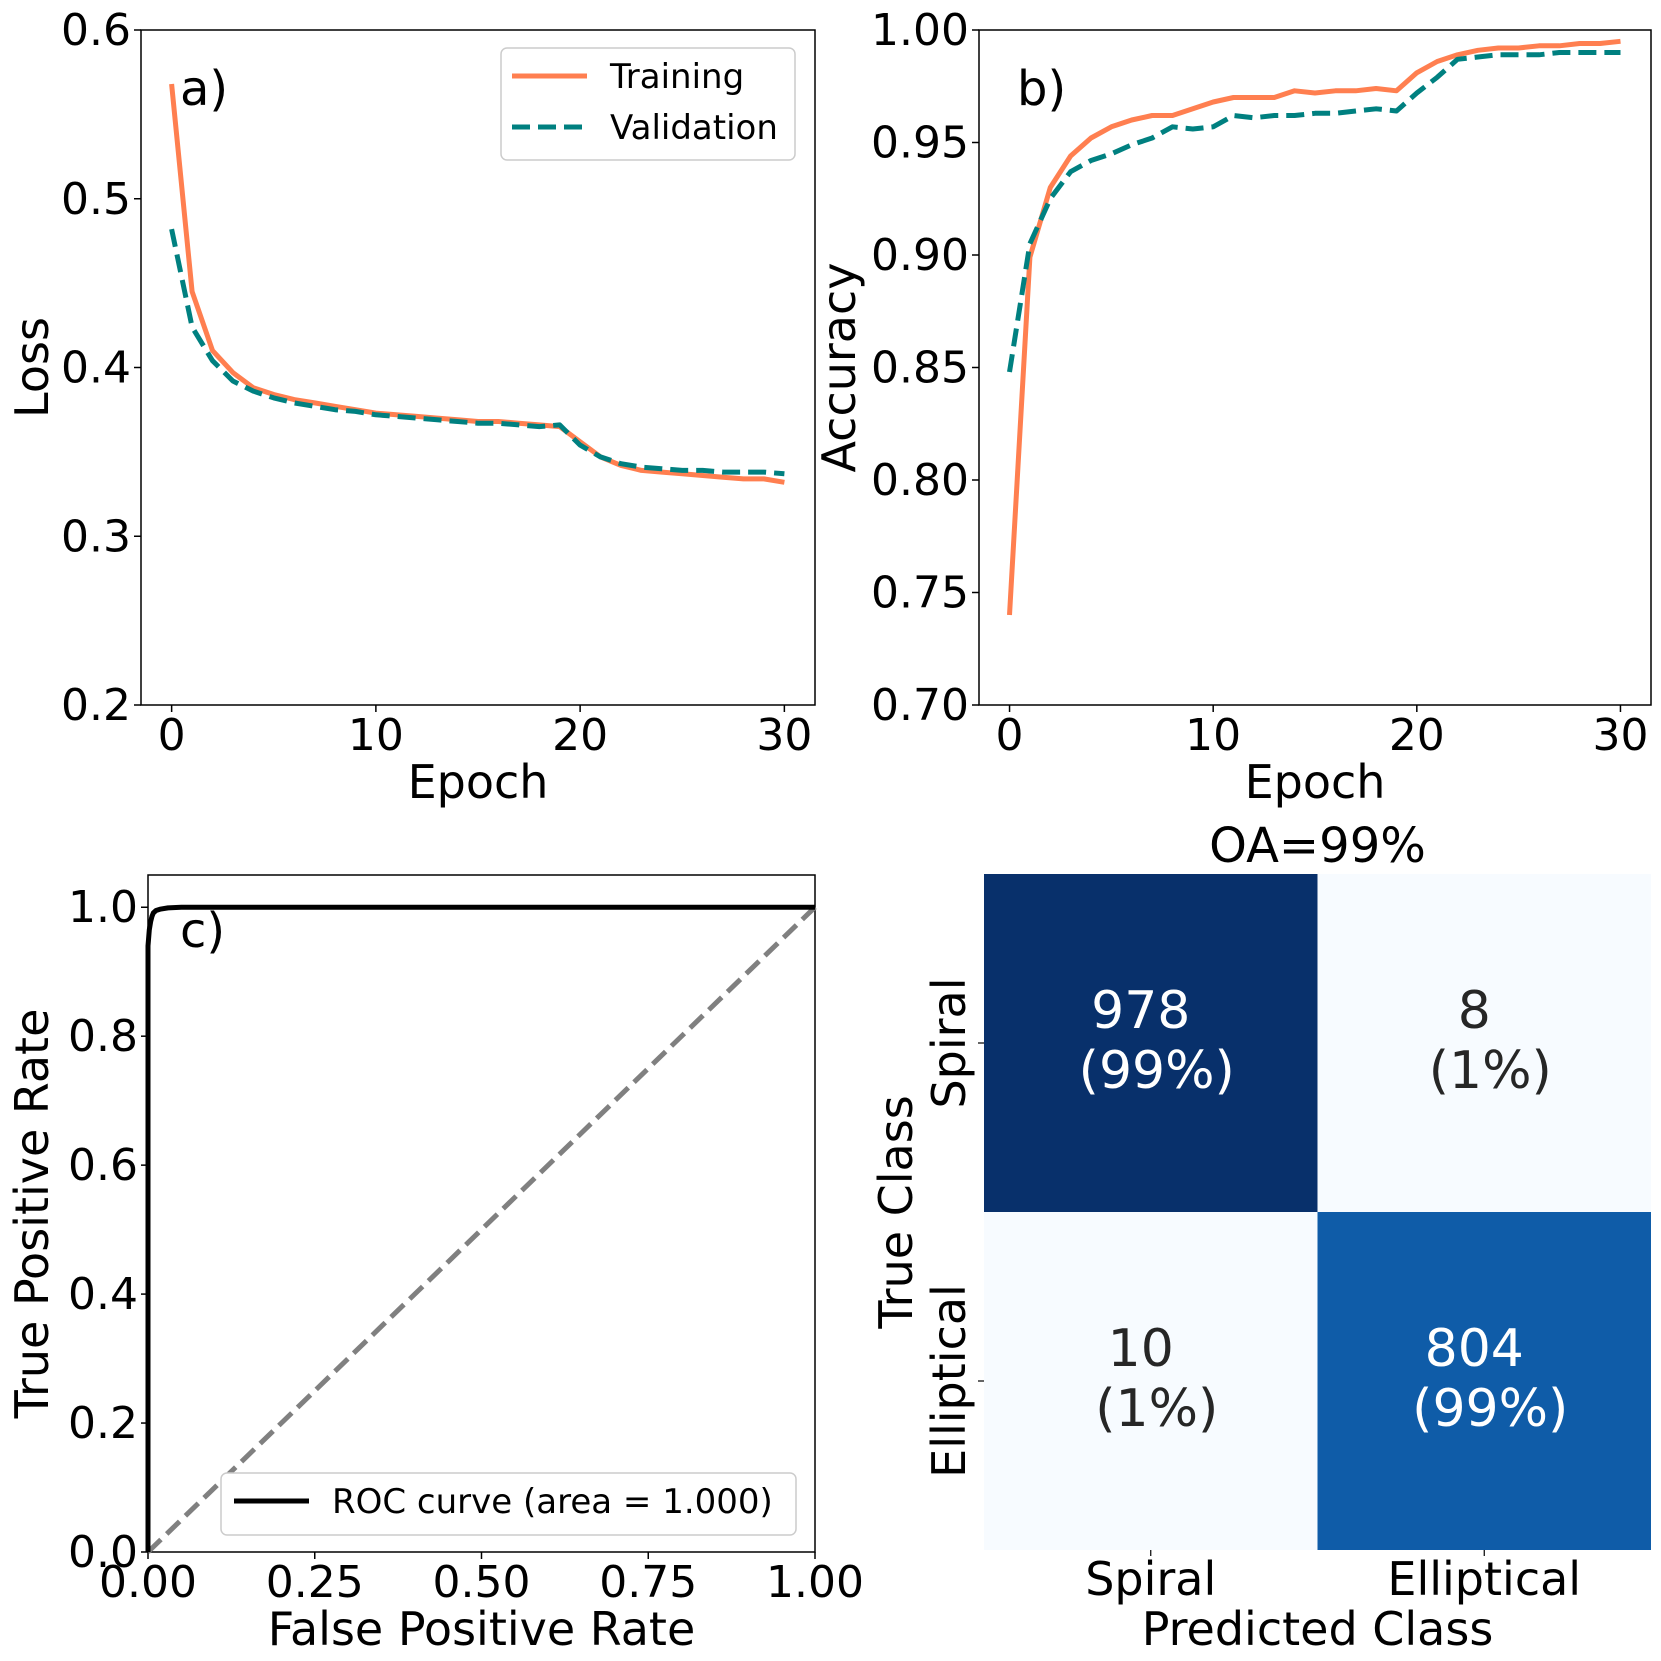 This screenshot has height=1661, width=1661. I want to click on cell-count-label: 804, so click(1474, 1349).